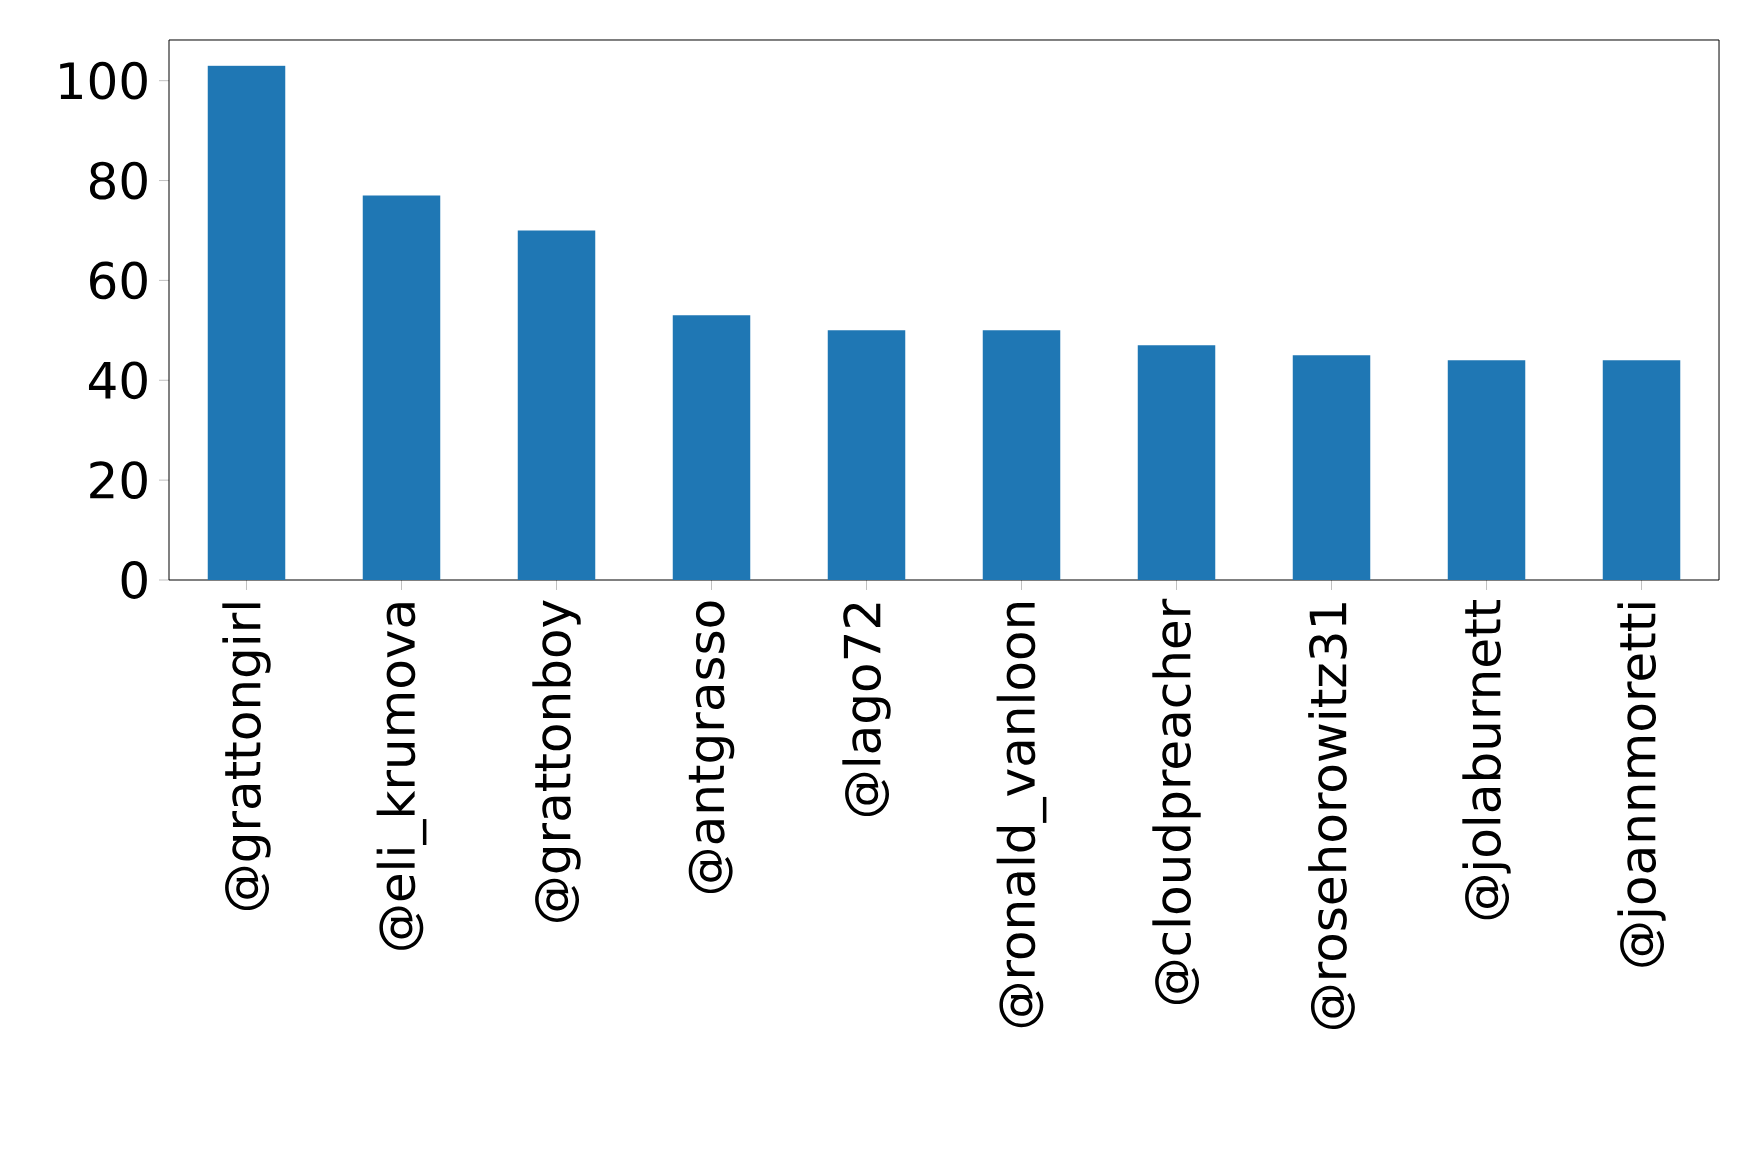 The width and height of the screenshot is (1758, 1170). I want to click on x-tick-label: @ronald_vanloon, so click(1021, 815).